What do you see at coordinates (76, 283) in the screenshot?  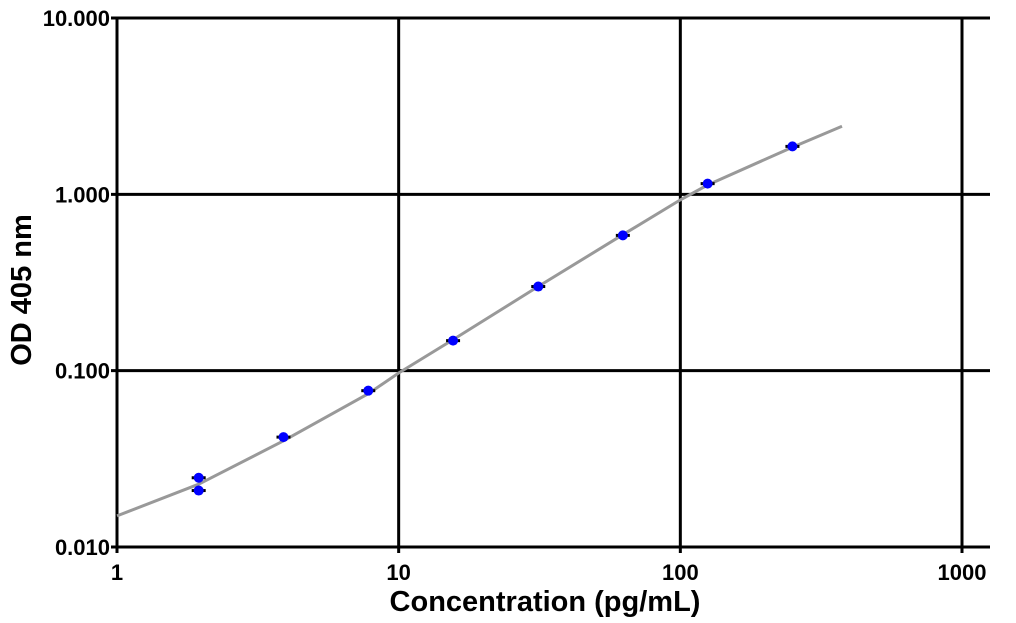 I see `y-axis-tick-labels: 0.010 0.100 1.000 10.000` at bounding box center [76, 283].